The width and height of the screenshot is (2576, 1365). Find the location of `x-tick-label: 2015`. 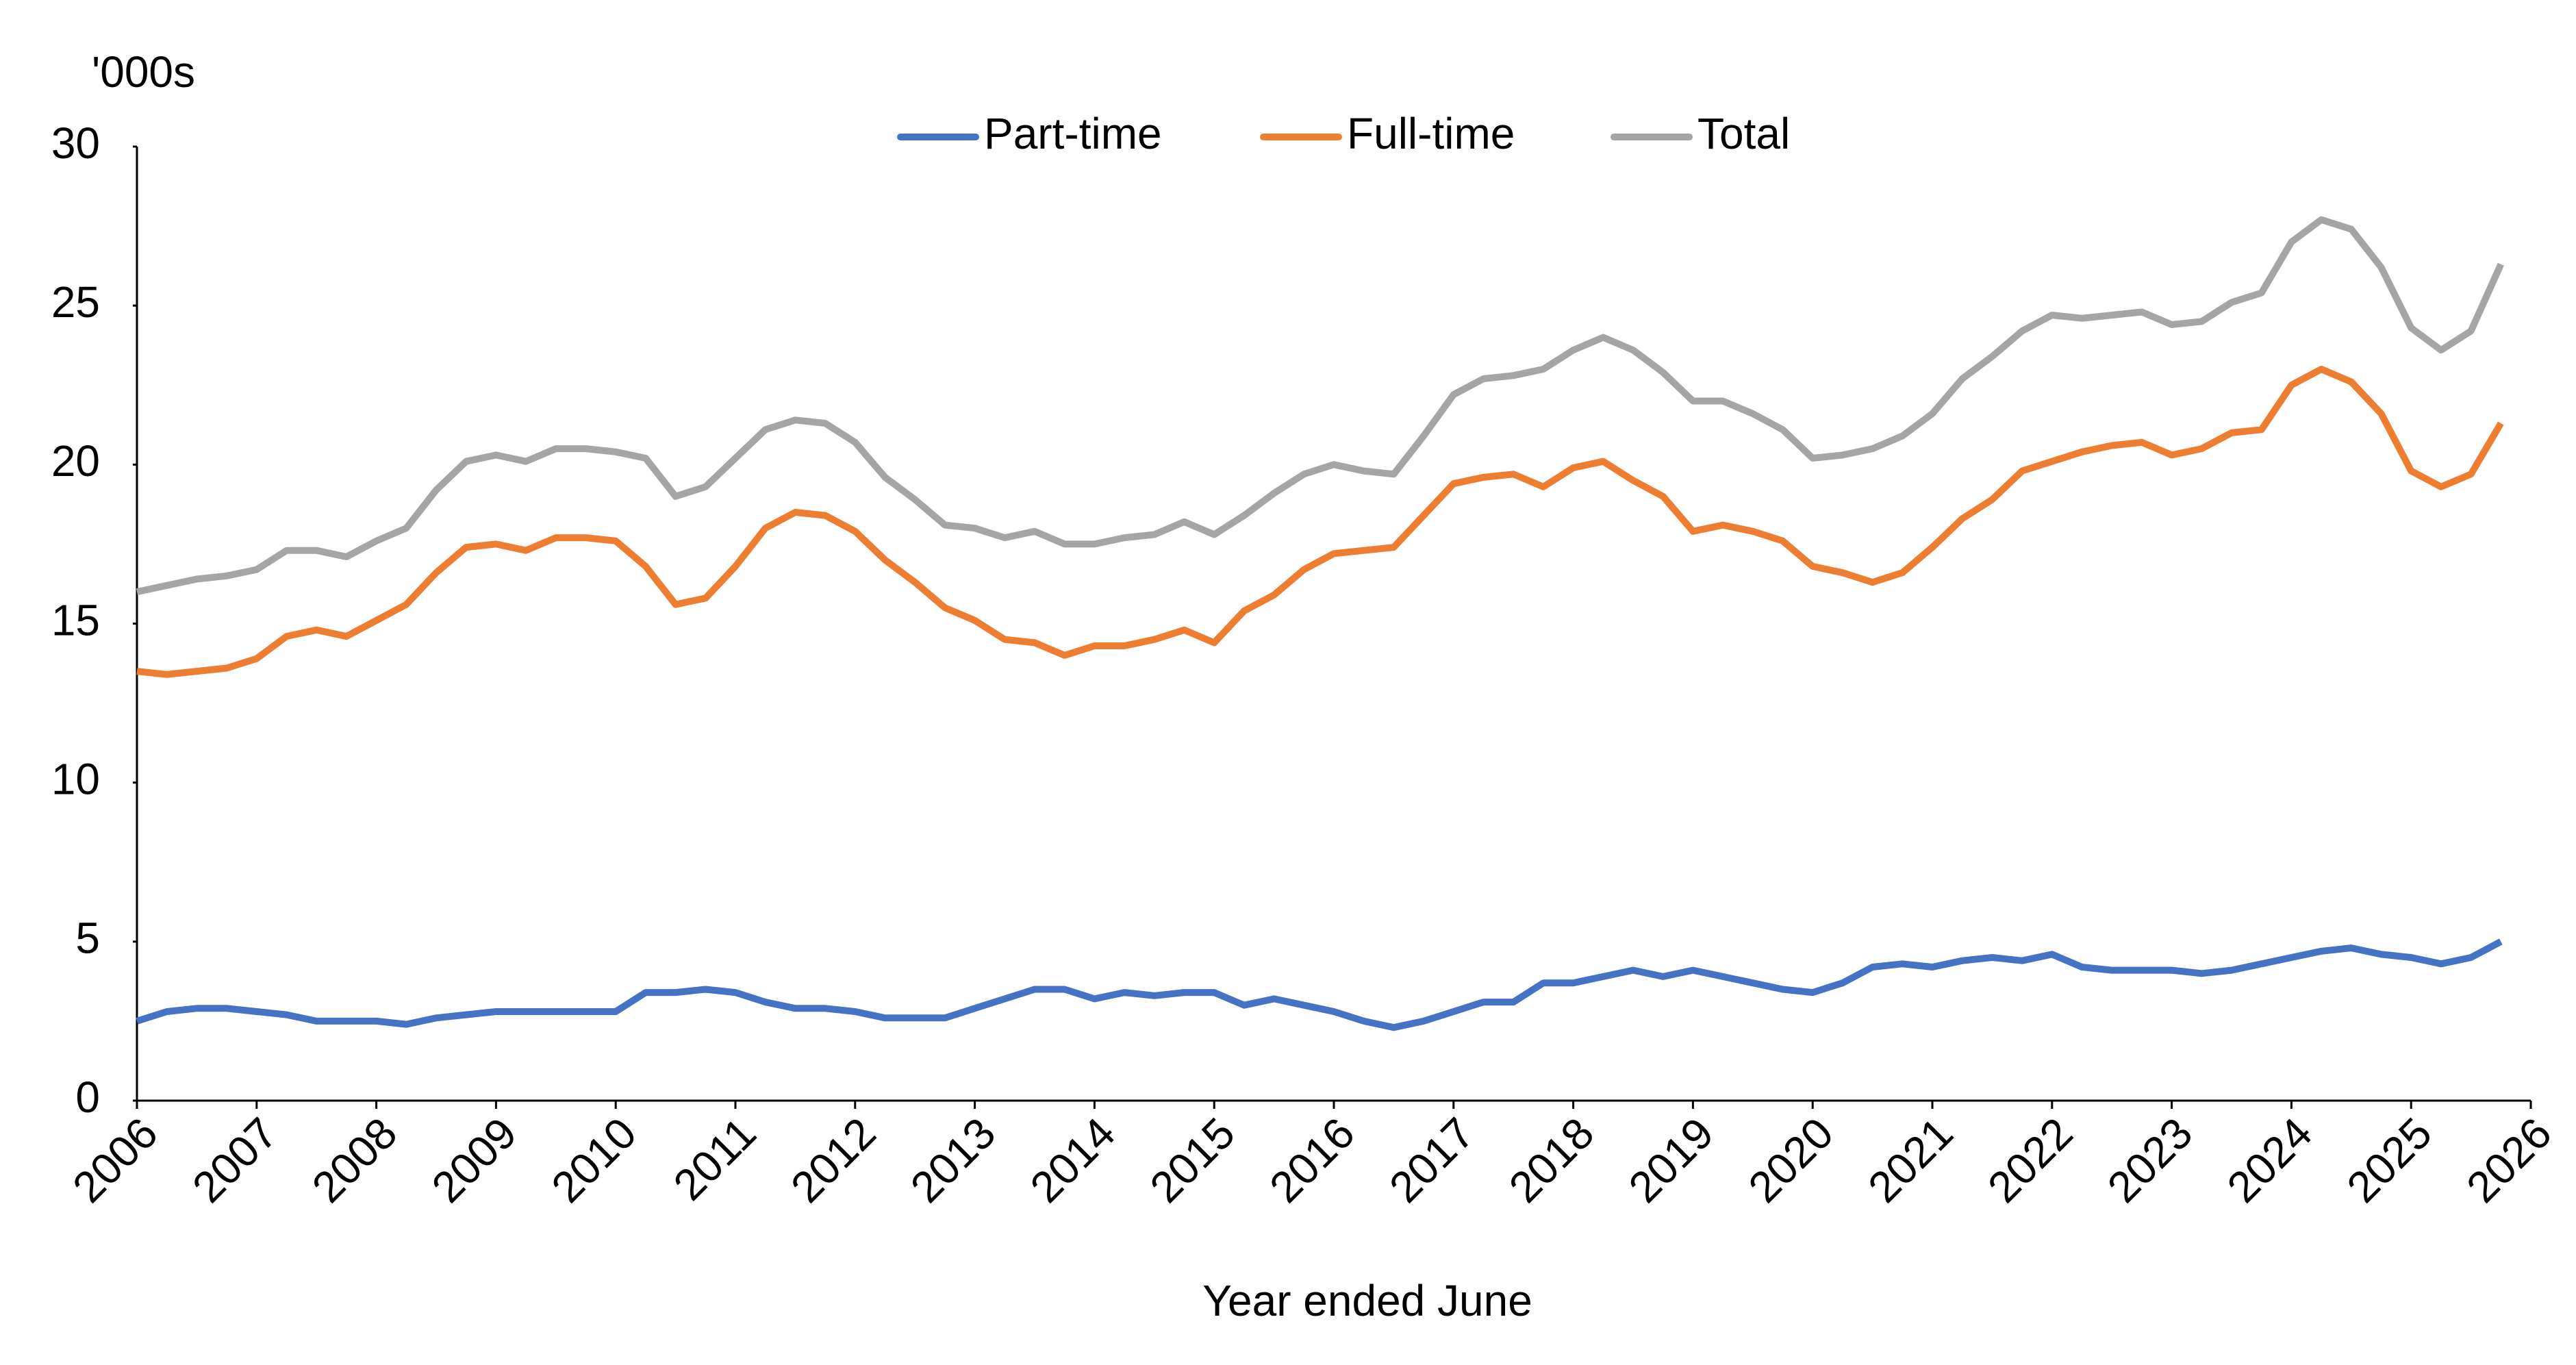

x-tick-label: 2015 is located at coordinates (1192, 1160).